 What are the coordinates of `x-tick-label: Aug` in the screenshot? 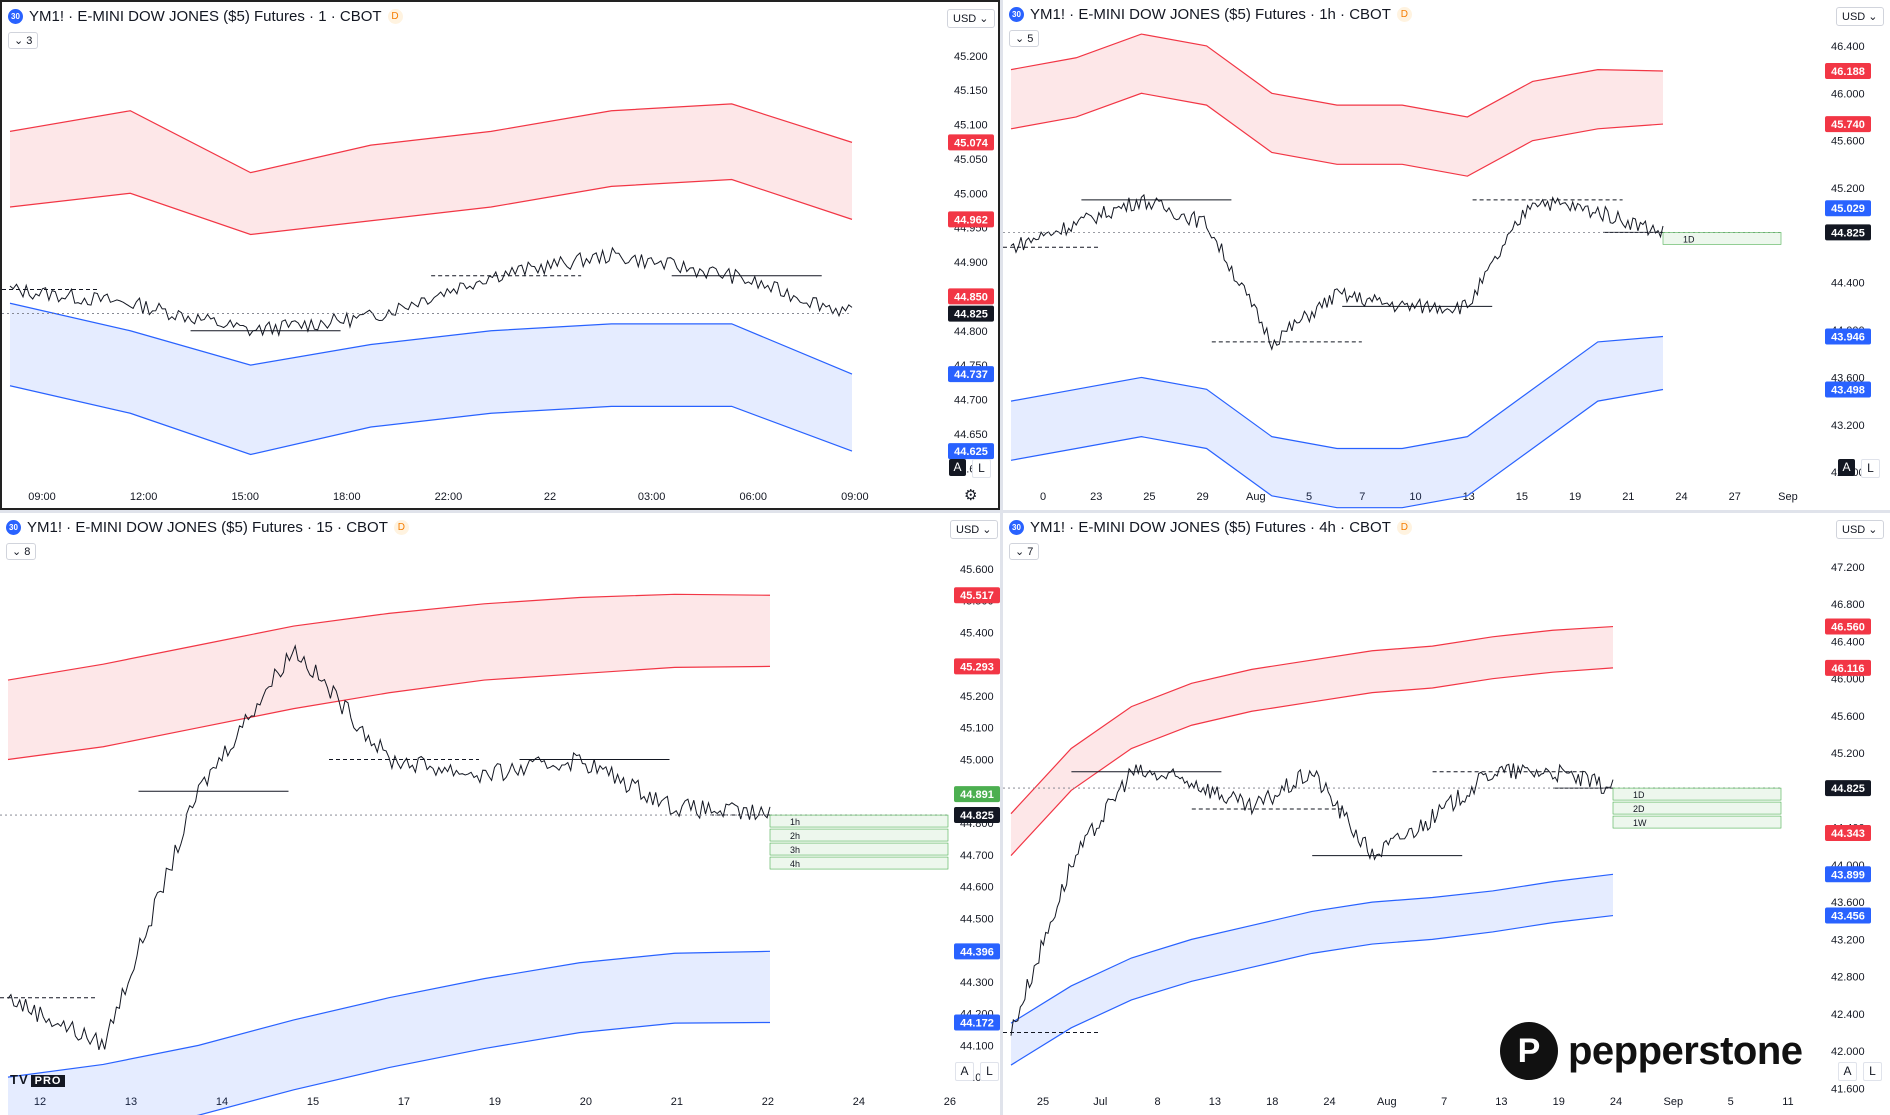 It's located at (1387, 1102).